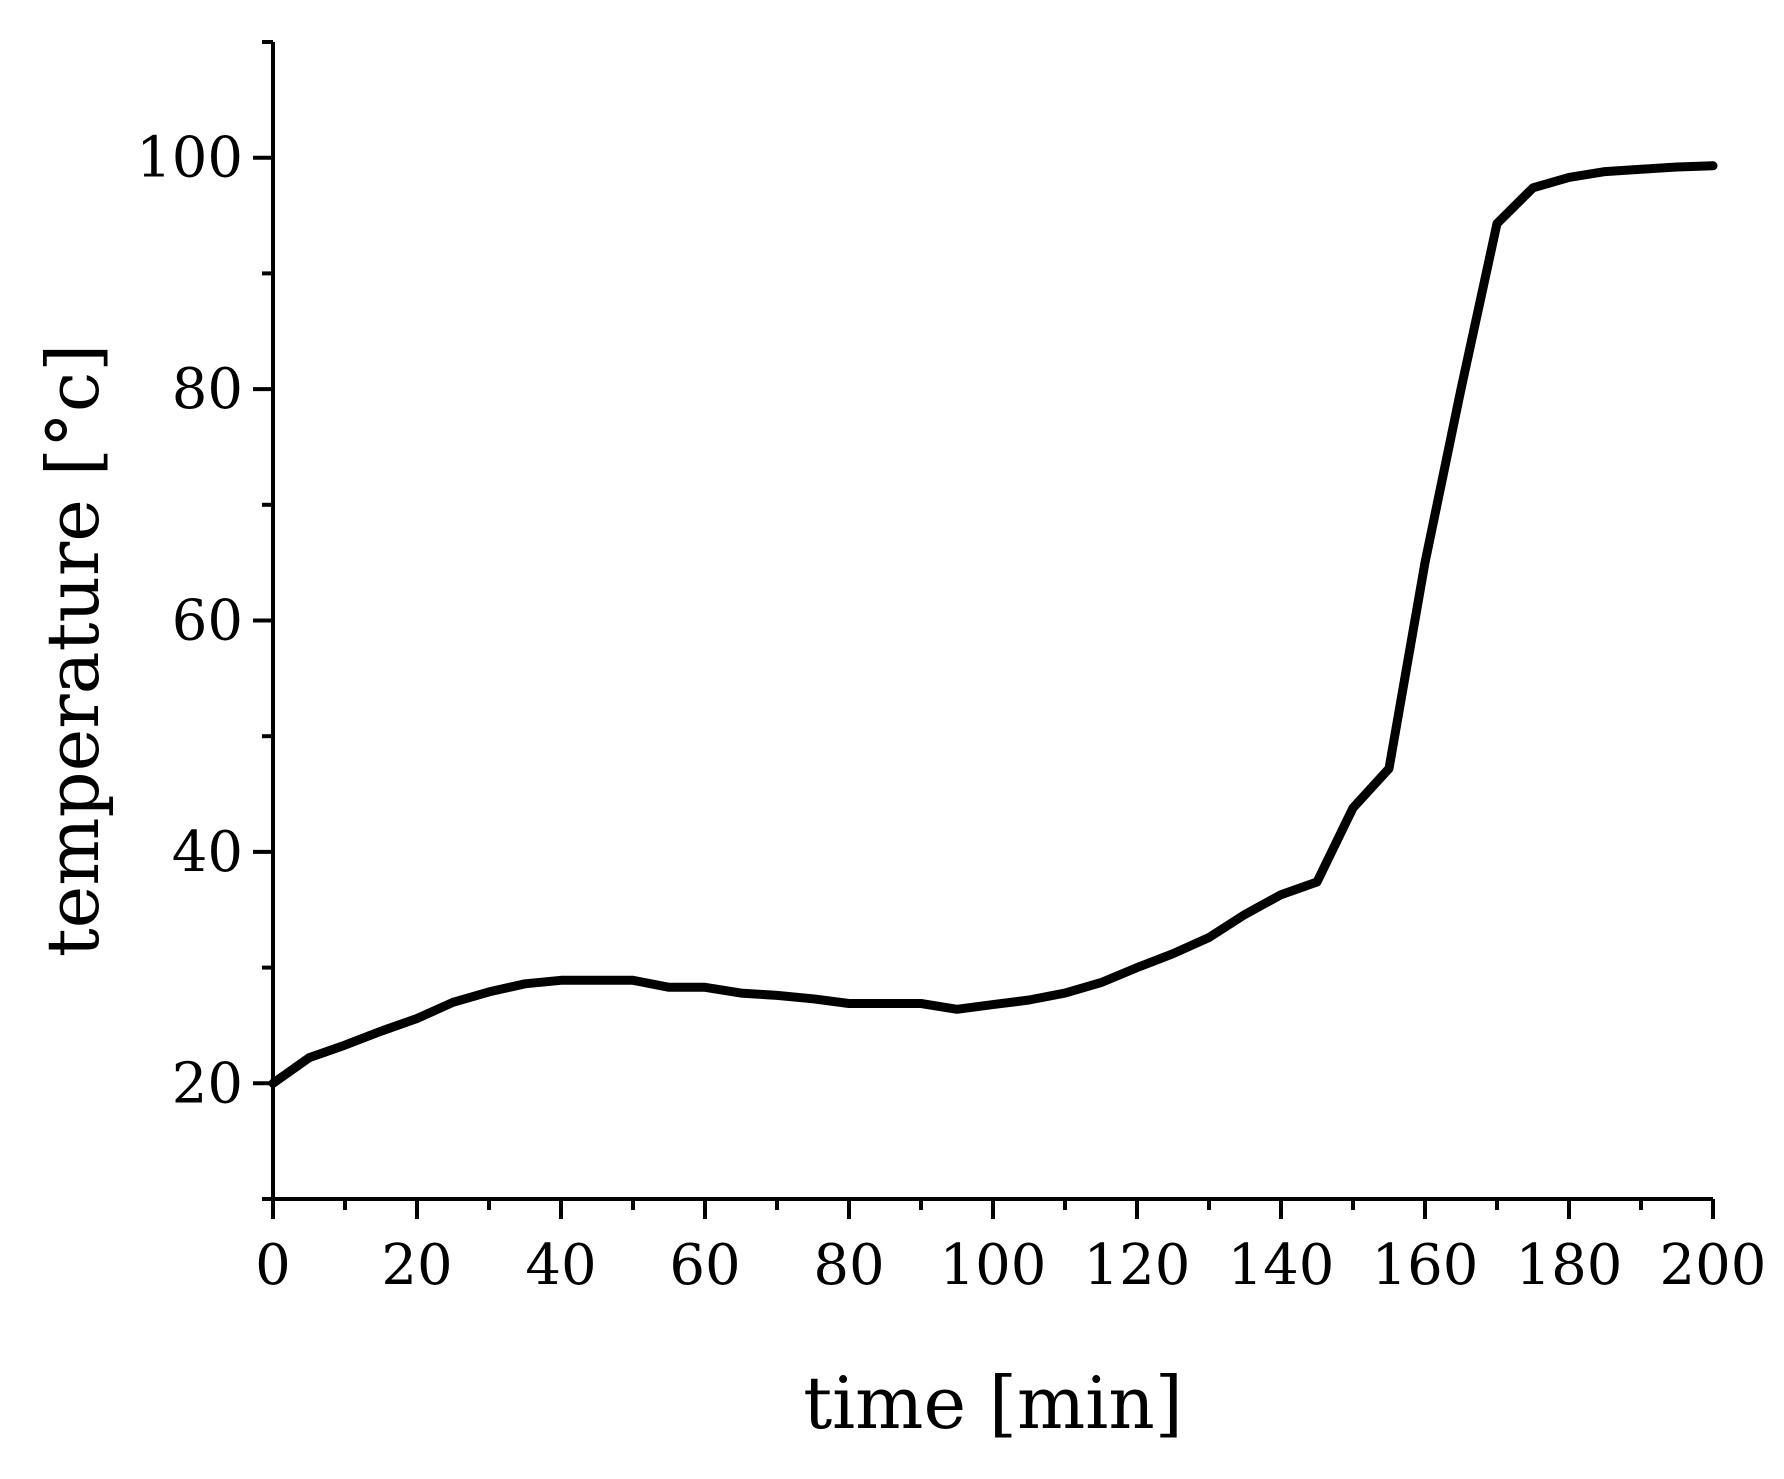  What do you see at coordinates (993, 1265) in the screenshot?
I see `x-tick-label: 100` at bounding box center [993, 1265].